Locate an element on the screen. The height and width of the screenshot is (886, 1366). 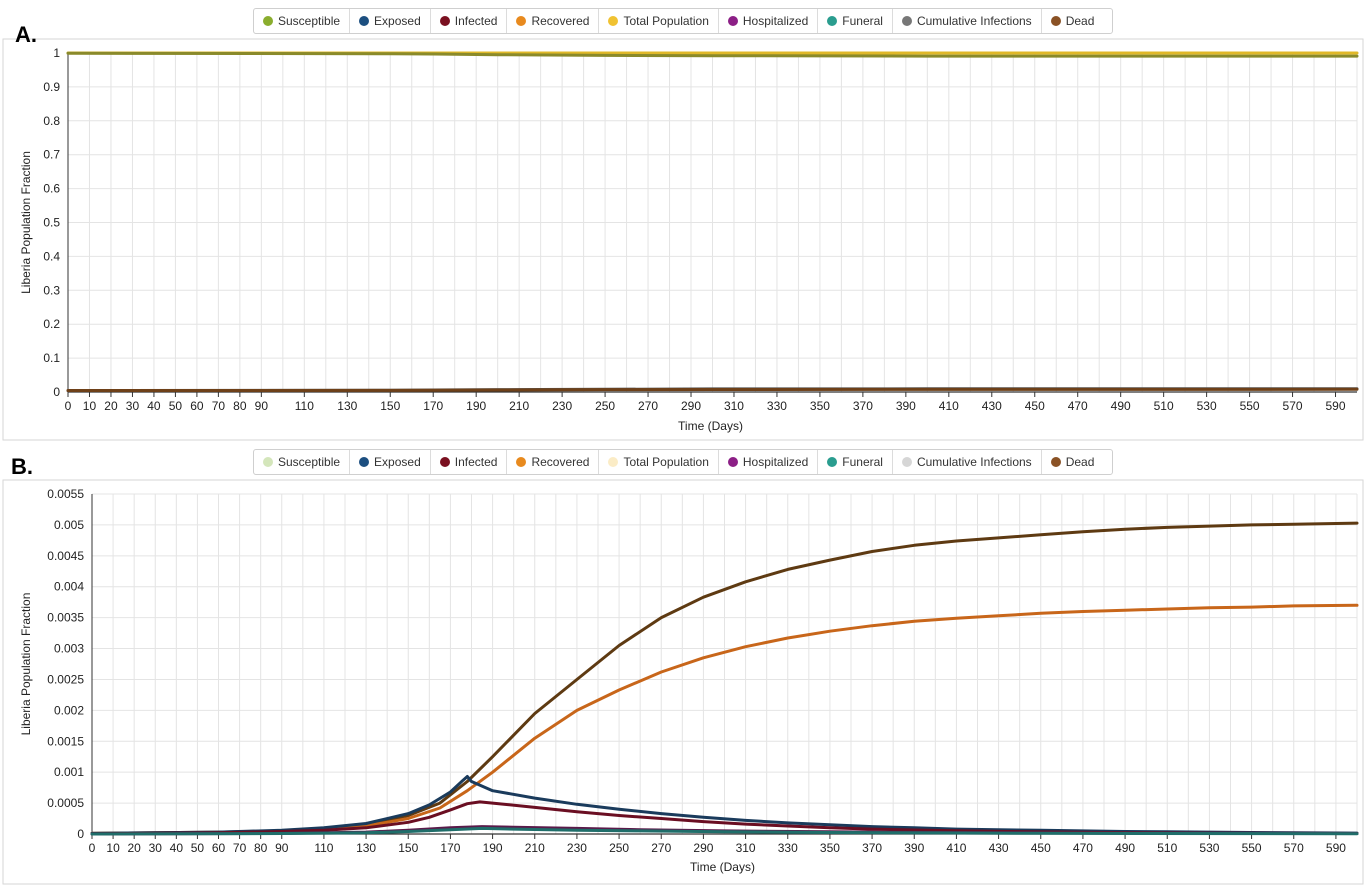
chart-0-x-tick-label: 60 is located at coordinates (197, 406).